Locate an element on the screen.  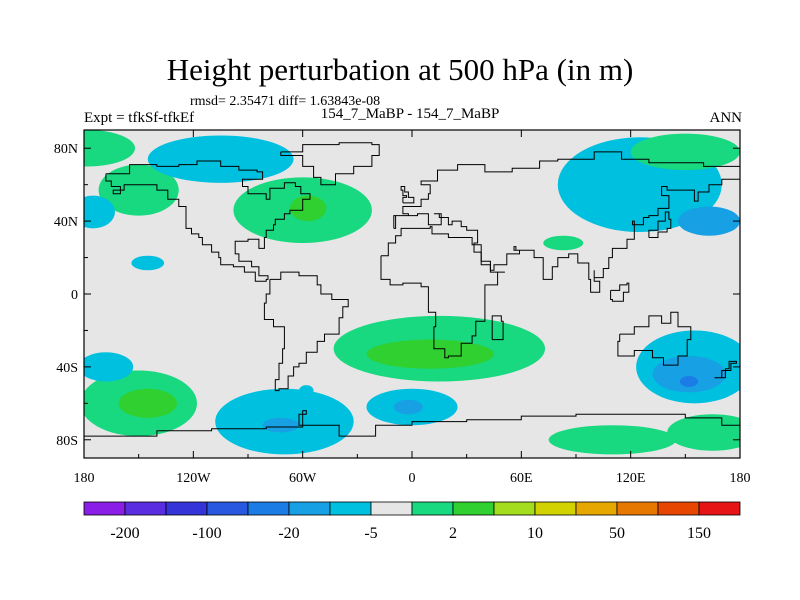
colorbar: -200 -100 -20 -5 2 10 50 150 is located at coordinates (412, 521).